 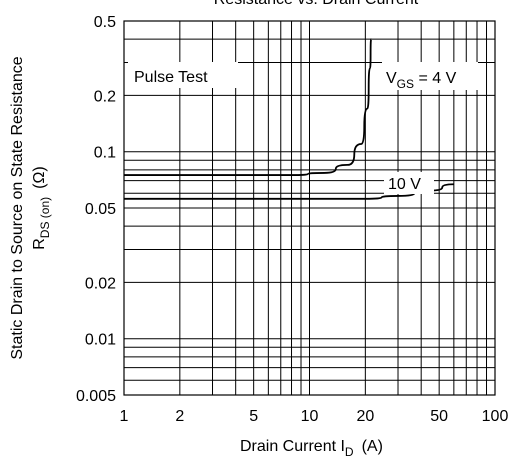 What do you see at coordinates (404, 184) in the screenshot?
I see `series-label-10v: 10 V` at bounding box center [404, 184].